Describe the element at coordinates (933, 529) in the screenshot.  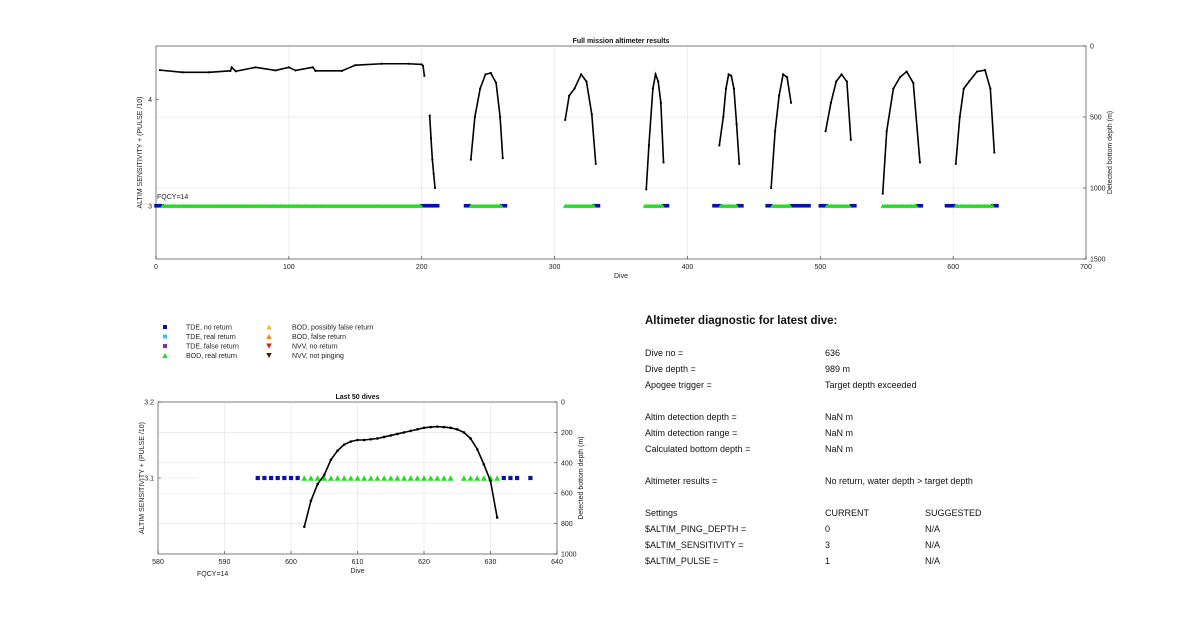
I see `setting-suggested-ping-depth: N/A` at that location.